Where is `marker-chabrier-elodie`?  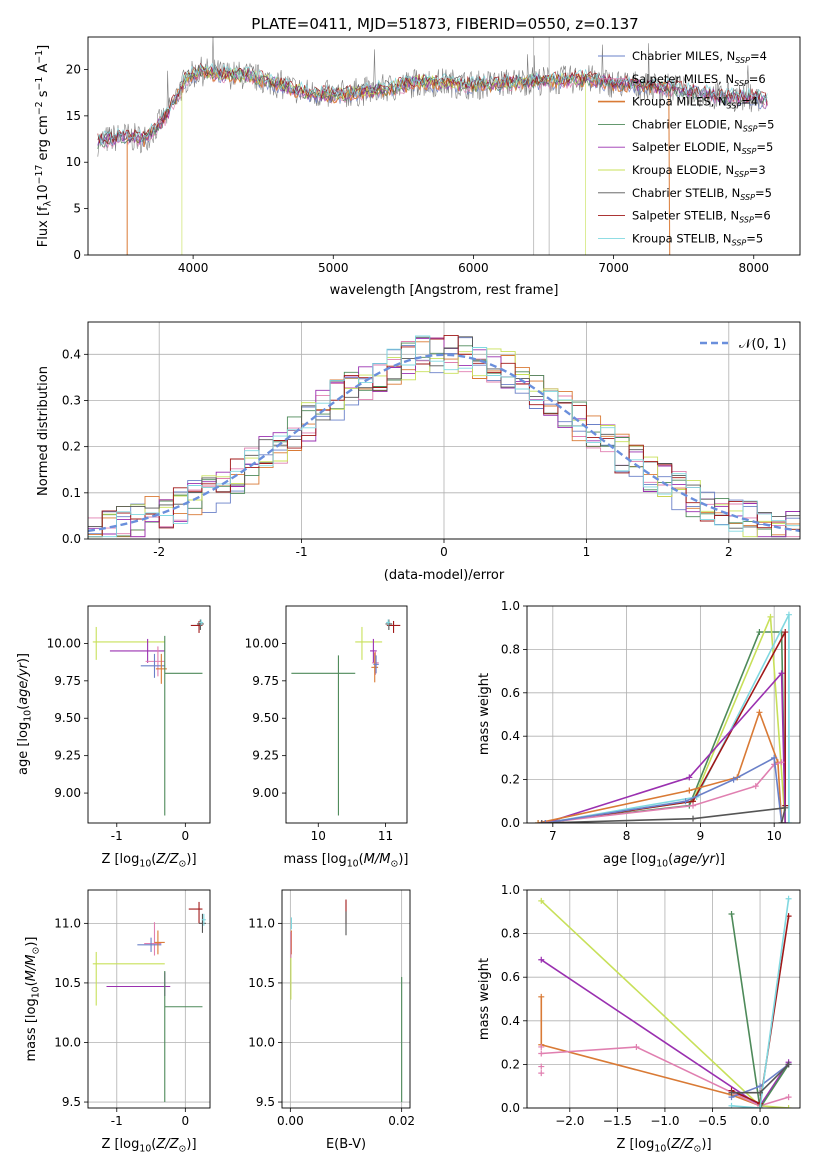
marker-chabrier-elodie is located at coordinates (759, 632).